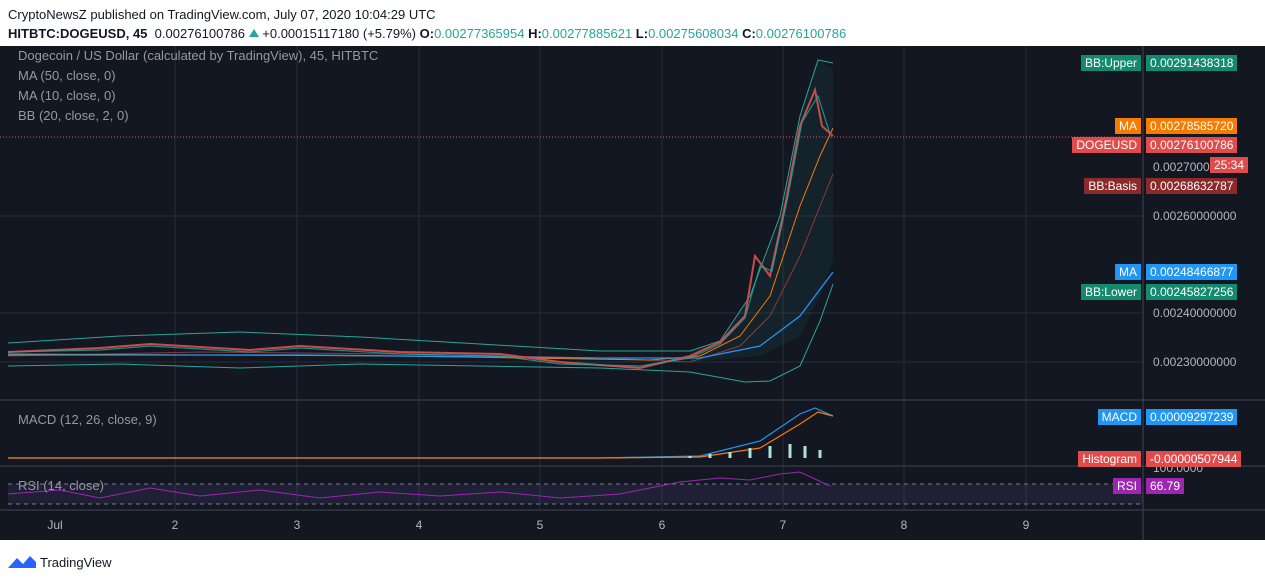 The width and height of the screenshot is (1265, 582). What do you see at coordinates (783, 525) in the screenshot?
I see `time-tick: 7` at bounding box center [783, 525].